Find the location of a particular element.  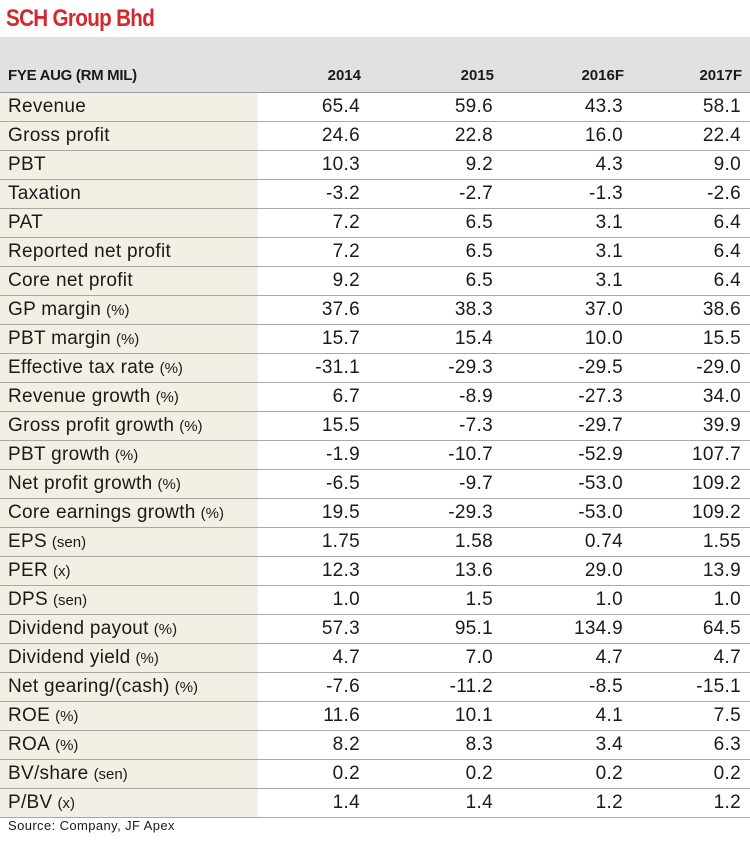

table-row: Net gearing/(cash) (%) -7.6 -11.2 -8.5 -15.1 is located at coordinates (375, 687).